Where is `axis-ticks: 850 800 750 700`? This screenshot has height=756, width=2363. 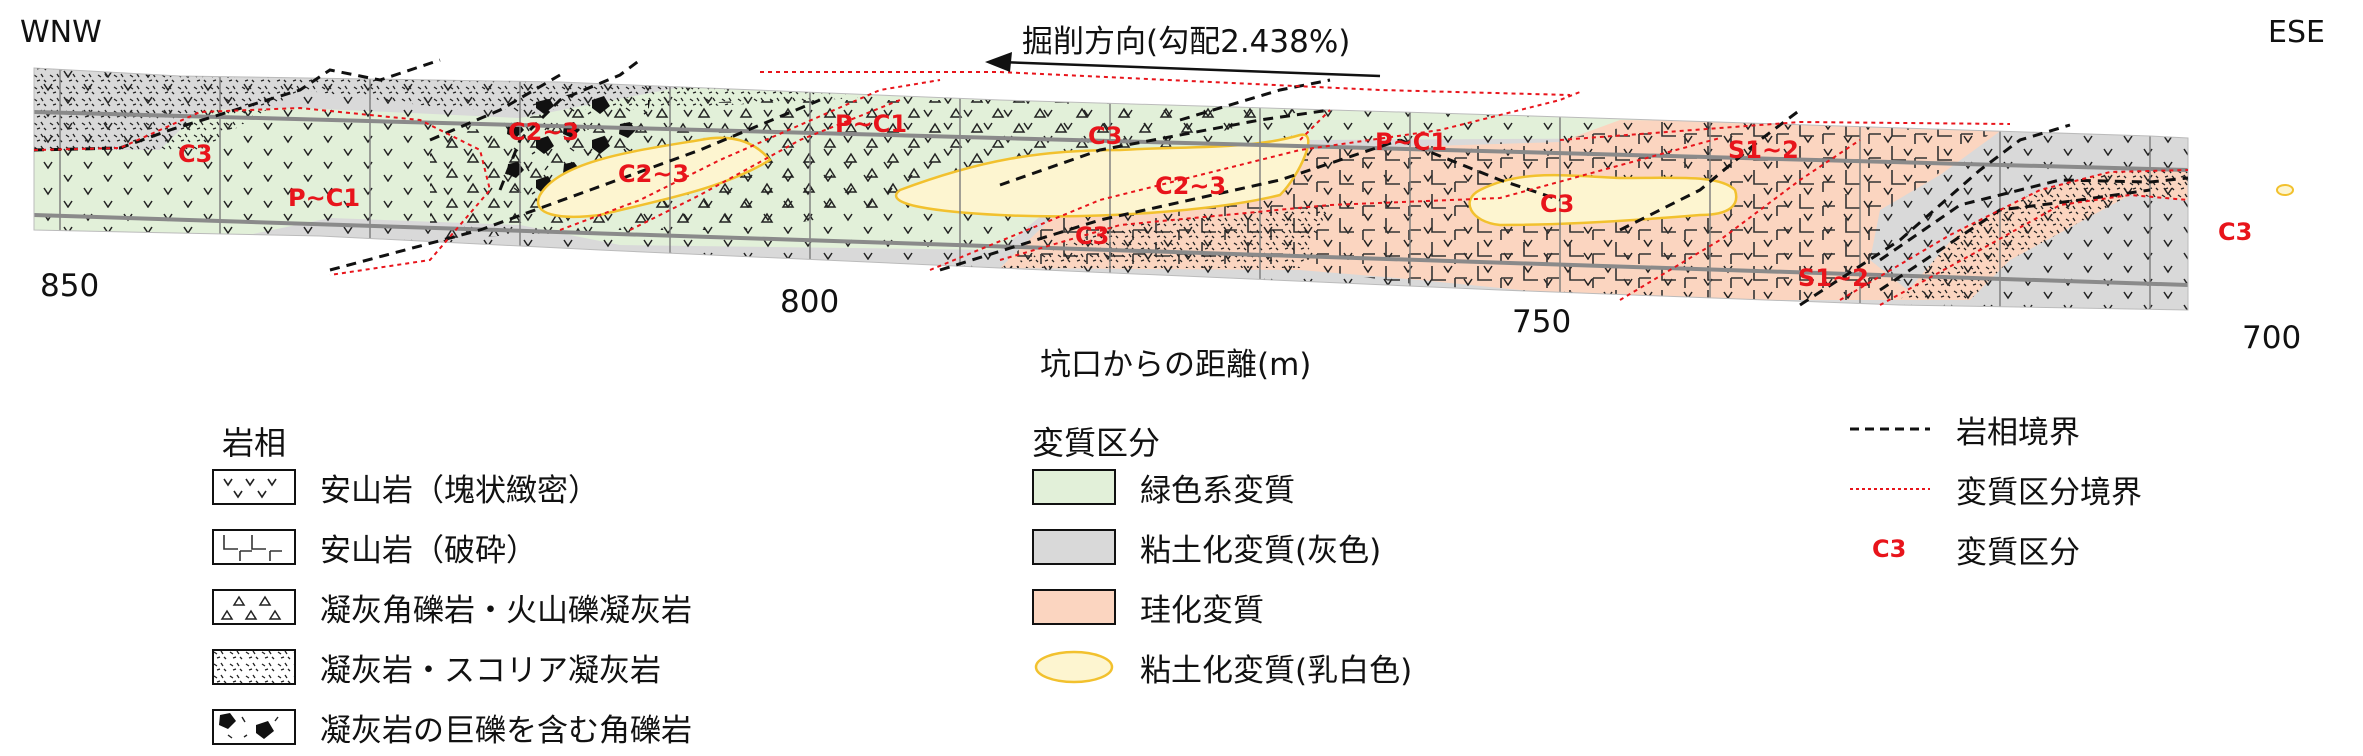 axis-ticks: 850 800 750 700 is located at coordinates (1170, 312).